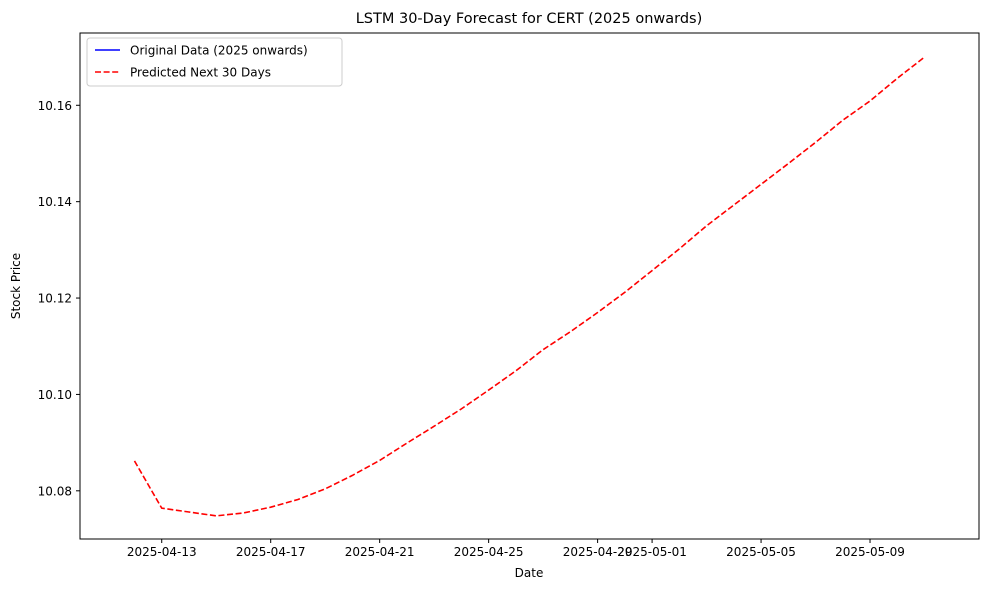 The image size is (989, 590). What do you see at coordinates (529, 573) in the screenshot?
I see `x-axis-label: Date` at bounding box center [529, 573].